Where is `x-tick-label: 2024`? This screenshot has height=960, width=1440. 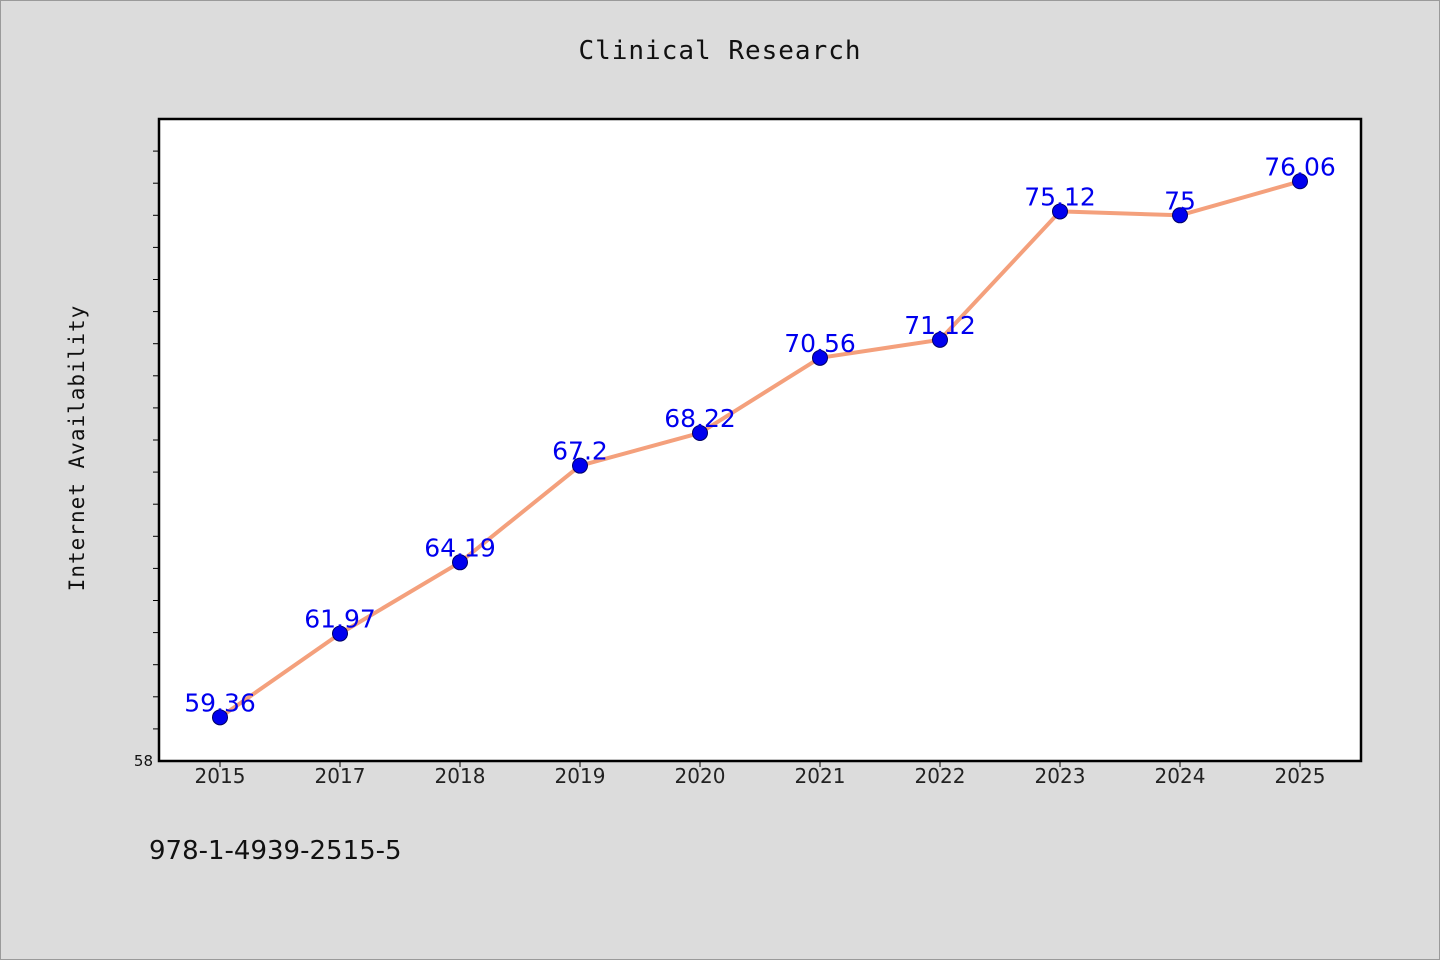
x-tick-label: 2024 is located at coordinates (1180, 776).